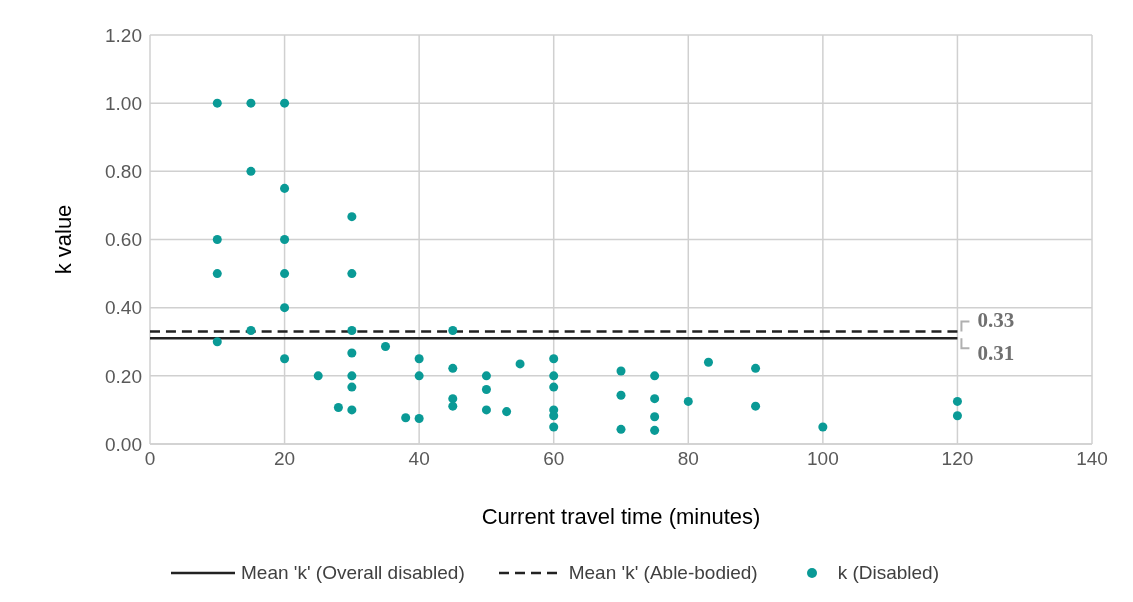 The height and width of the screenshot is (602, 1133). Describe the element at coordinates (123, 444) in the screenshot. I see `y-tick-label: 0.00` at that location.